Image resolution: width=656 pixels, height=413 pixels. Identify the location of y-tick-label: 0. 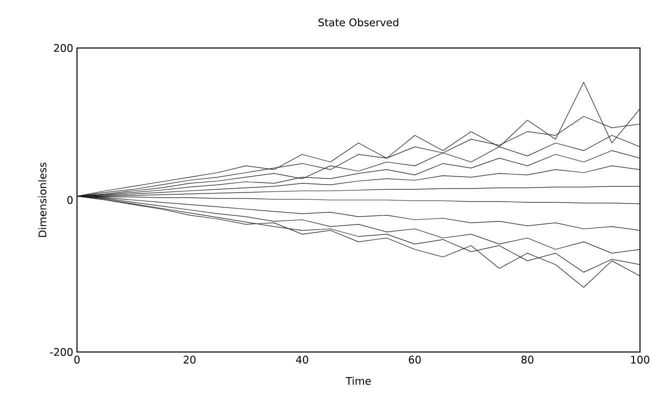
(70, 200).